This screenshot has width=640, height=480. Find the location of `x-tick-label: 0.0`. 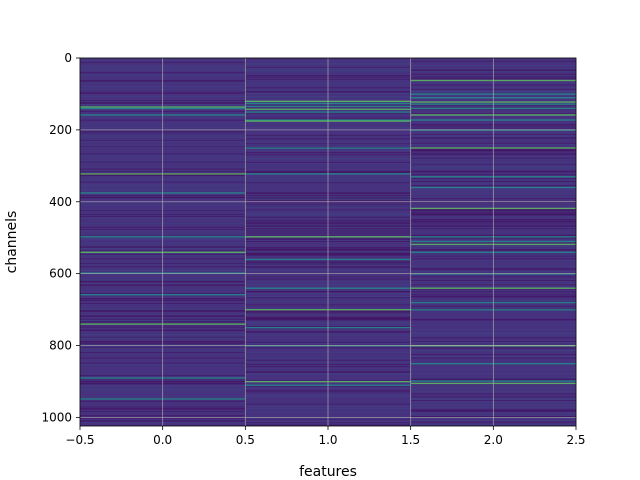

x-tick-label: 0.0 is located at coordinates (162, 440).